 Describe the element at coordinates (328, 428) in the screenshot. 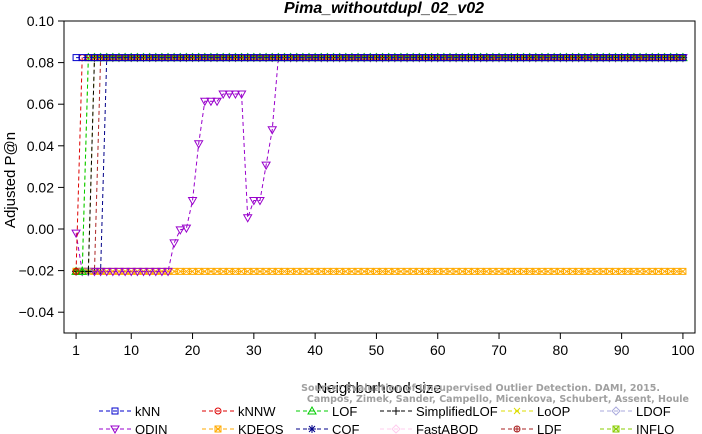

I see `legend-item: COF` at that location.